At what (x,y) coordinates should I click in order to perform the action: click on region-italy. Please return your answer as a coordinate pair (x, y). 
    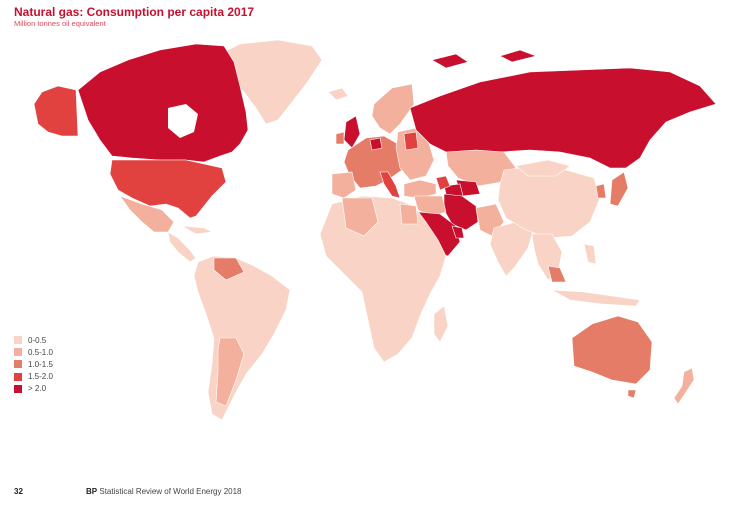
    Looking at the image, I should click on (390, 185).